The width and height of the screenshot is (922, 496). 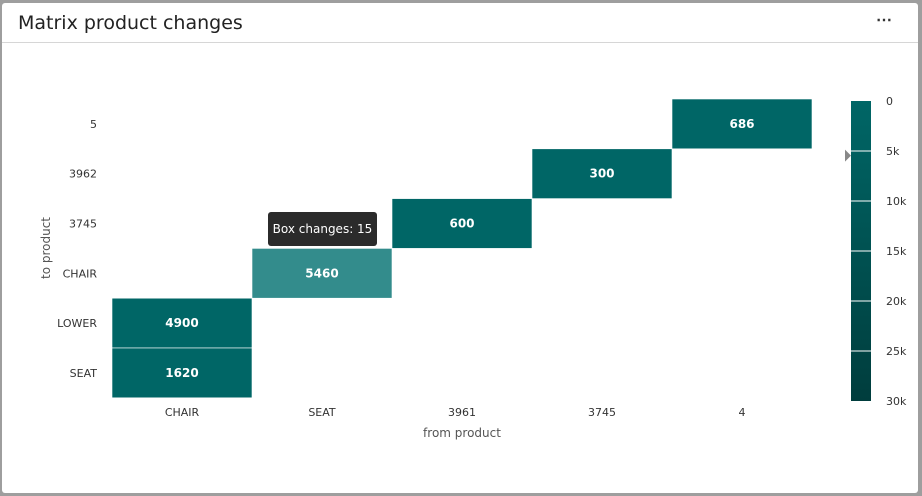 What do you see at coordinates (896, 251) in the screenshot?
I see `colorbar-tick-label: 15k` at bounding box center [896, 251].